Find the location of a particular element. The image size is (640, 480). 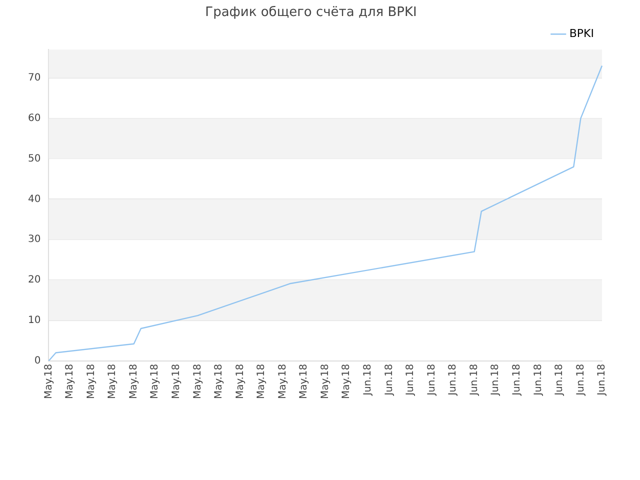

chart-title: График общего счёта для BPKI is located at coordinates (311, 12).